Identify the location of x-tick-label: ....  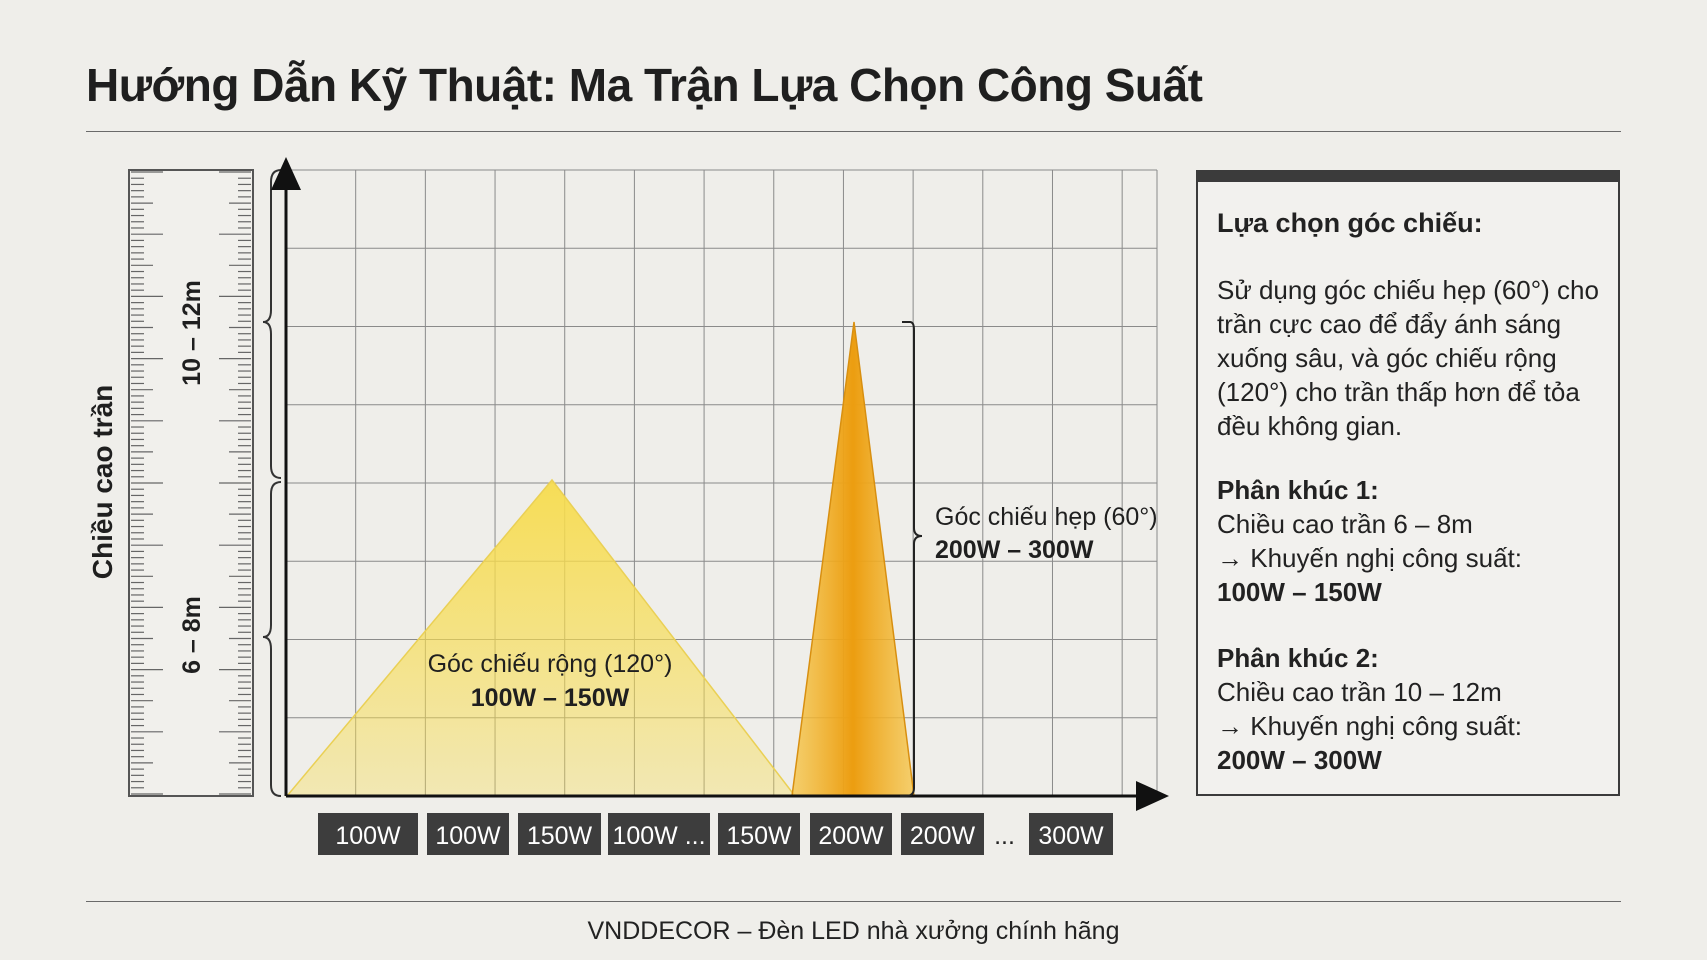
(1004, 836).